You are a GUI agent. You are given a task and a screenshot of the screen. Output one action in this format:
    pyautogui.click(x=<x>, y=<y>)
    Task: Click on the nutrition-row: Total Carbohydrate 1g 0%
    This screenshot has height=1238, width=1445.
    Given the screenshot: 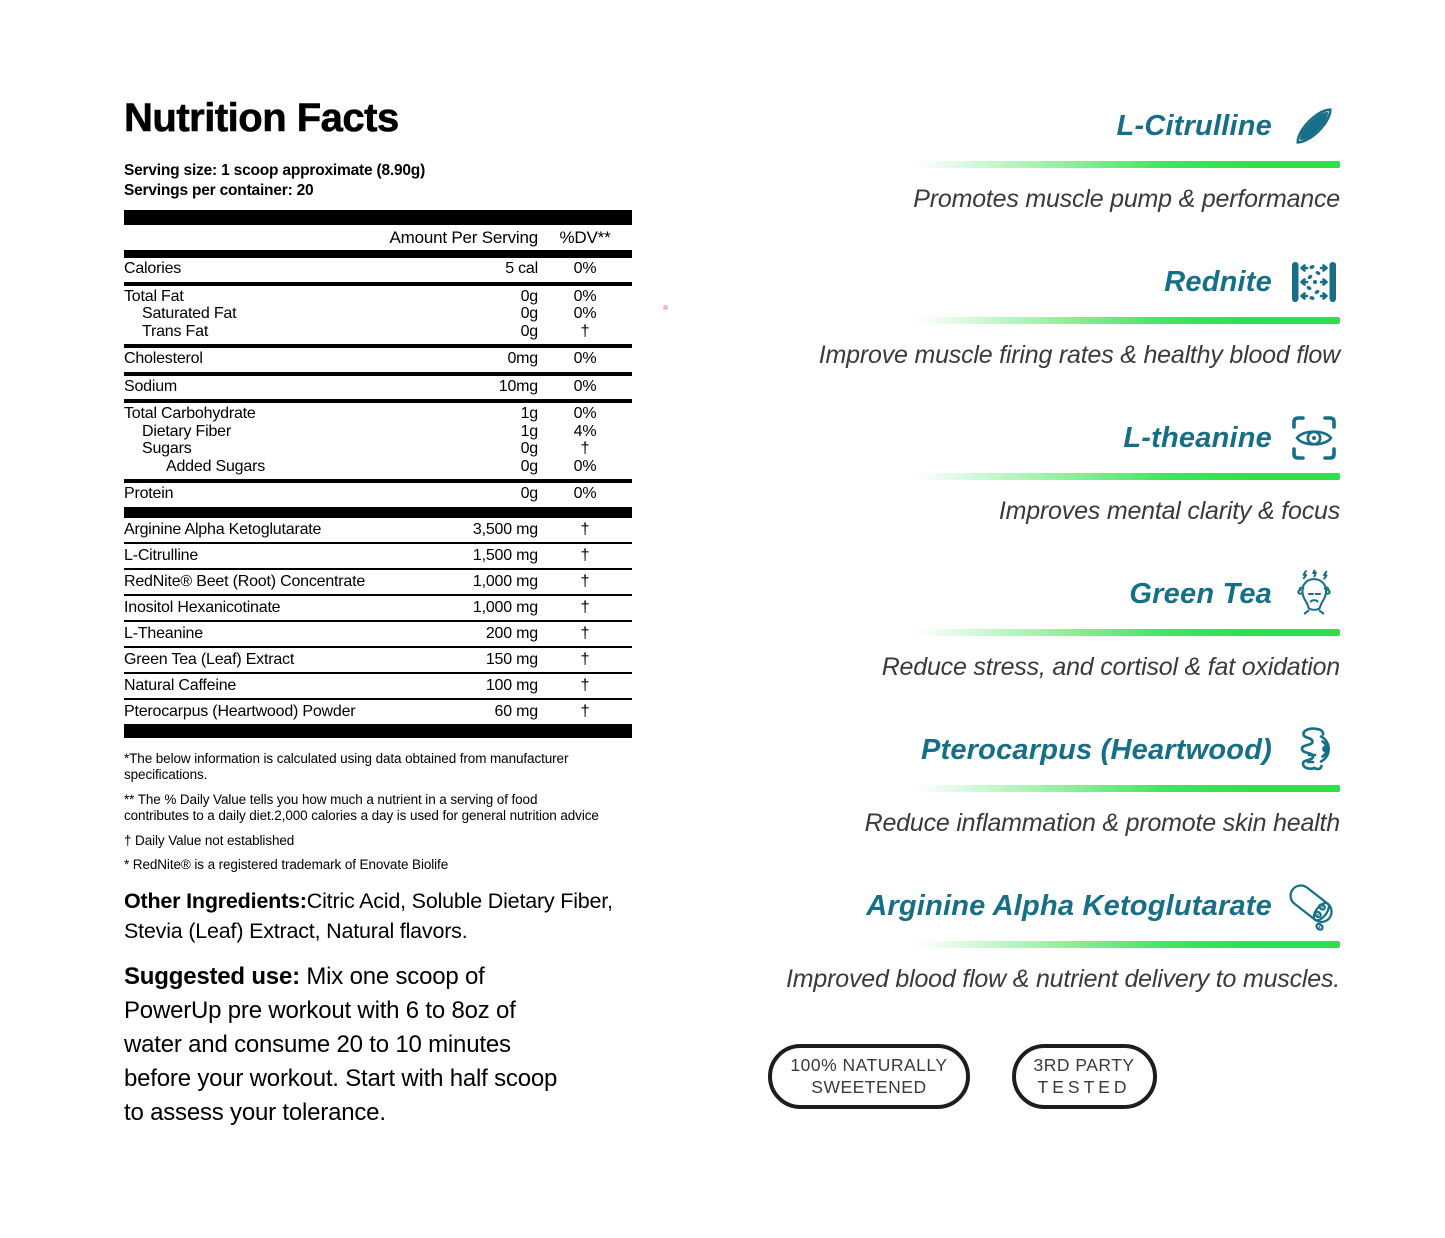 What is the action you would take?
    pyautogui.click(x=378, y=414)
    